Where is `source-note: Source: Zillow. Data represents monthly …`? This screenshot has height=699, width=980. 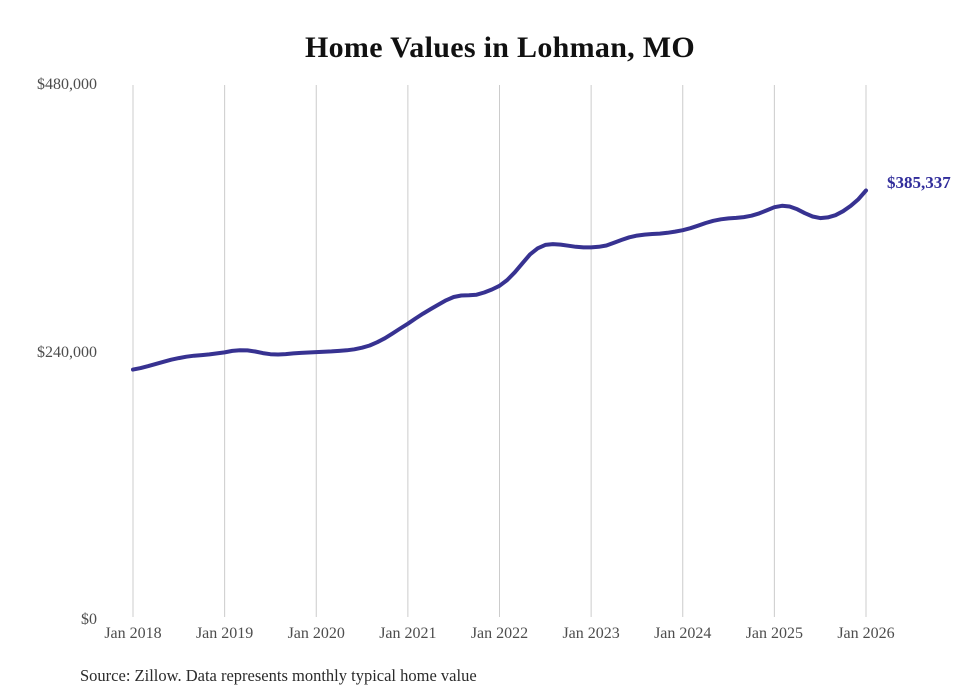 source-note: Source: Zillow. Data represents monthly … is located at coordinates (278, 675).